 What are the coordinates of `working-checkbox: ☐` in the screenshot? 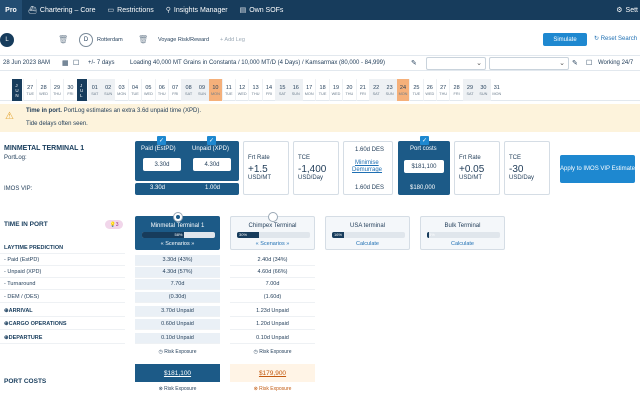 It's located at (589, 63).